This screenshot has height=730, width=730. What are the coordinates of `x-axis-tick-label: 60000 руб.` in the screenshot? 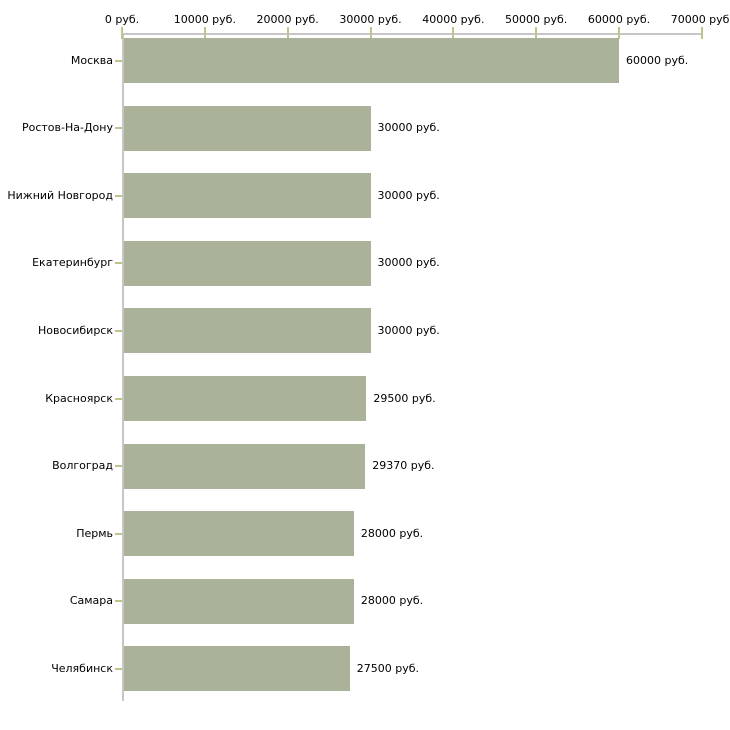 It's located at (619, 19).